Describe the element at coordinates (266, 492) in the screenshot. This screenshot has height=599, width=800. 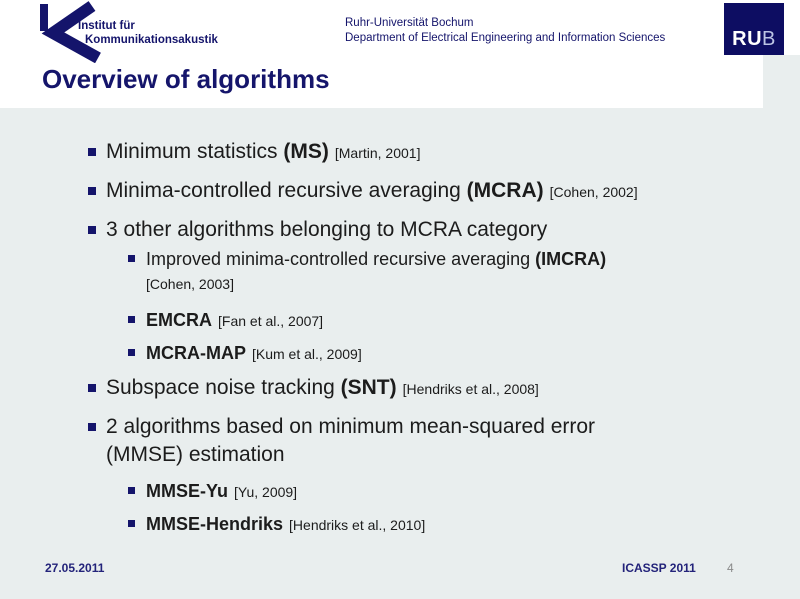
I see `citation: [Yu, 2009]` at that location.